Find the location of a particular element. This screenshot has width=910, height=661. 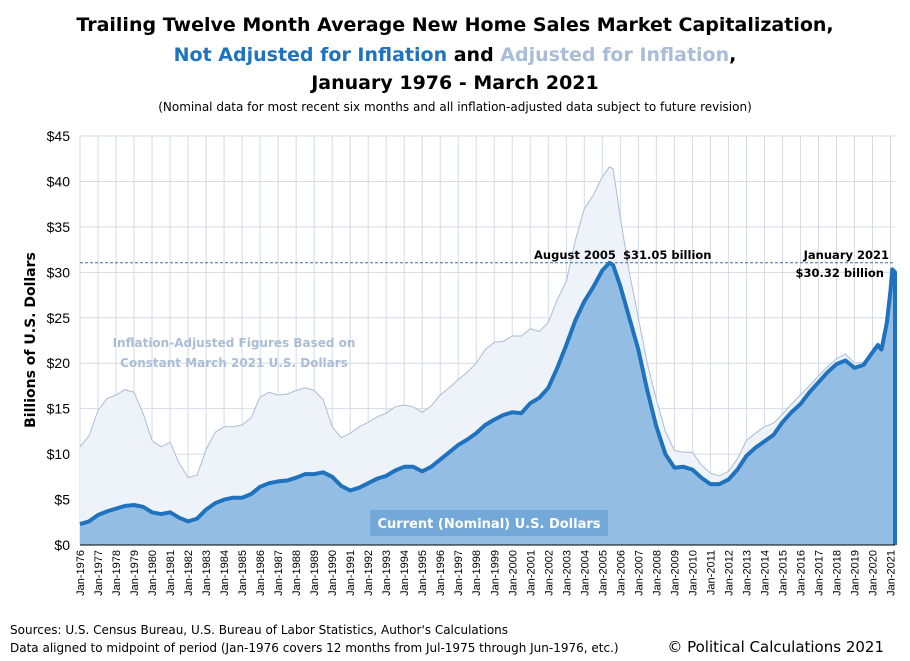

latest-value-label: $30.32 billion is located at coordinates (840, 273).